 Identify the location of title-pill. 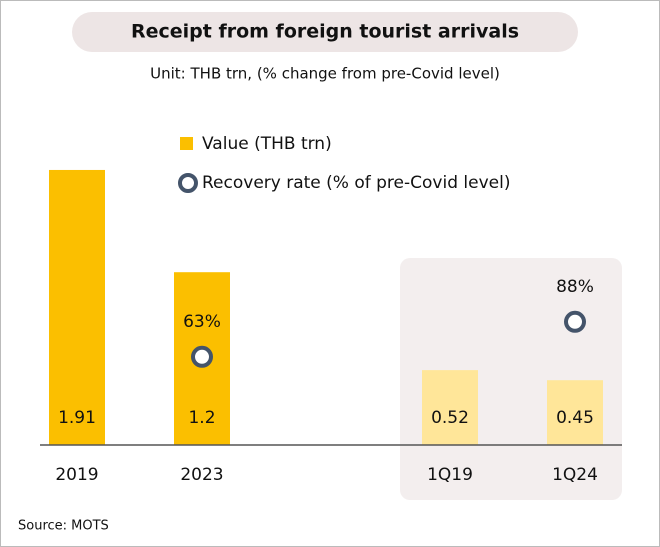
(325, 32).